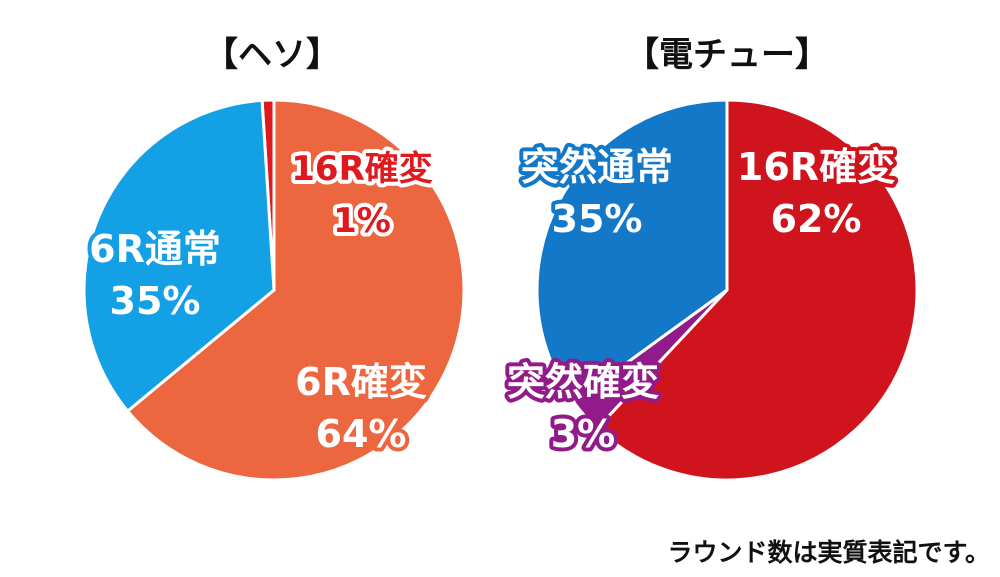 This screenshot has width=1000, height=577. I want to click on chart-title-heso: 【ヘソ】, so click(272, 55).